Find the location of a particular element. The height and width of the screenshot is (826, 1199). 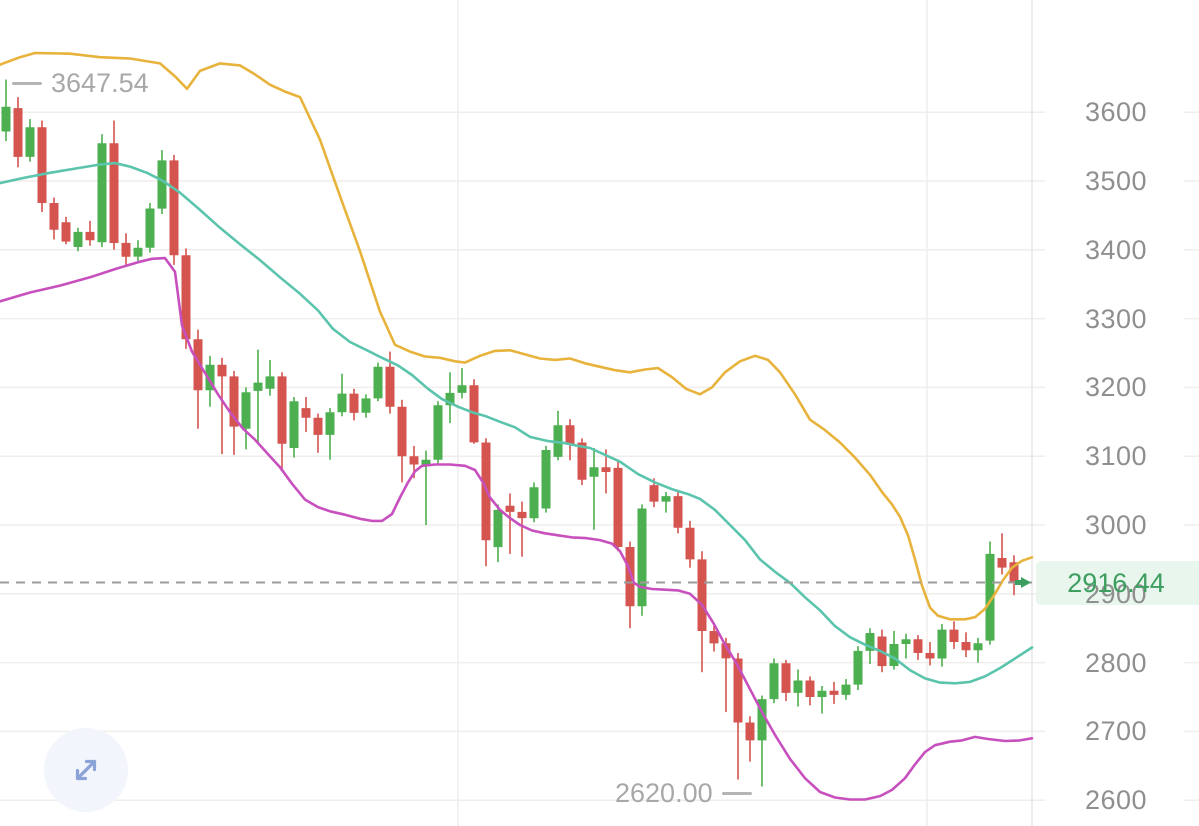

expand-icon is located at coordinates (86, 770).